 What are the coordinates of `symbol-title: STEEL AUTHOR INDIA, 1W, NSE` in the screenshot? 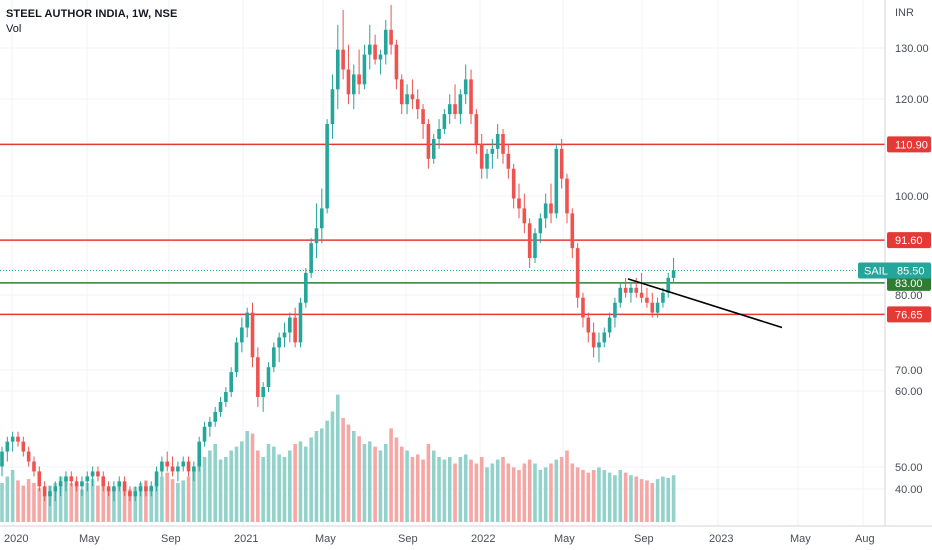 It's located at (92, 14).